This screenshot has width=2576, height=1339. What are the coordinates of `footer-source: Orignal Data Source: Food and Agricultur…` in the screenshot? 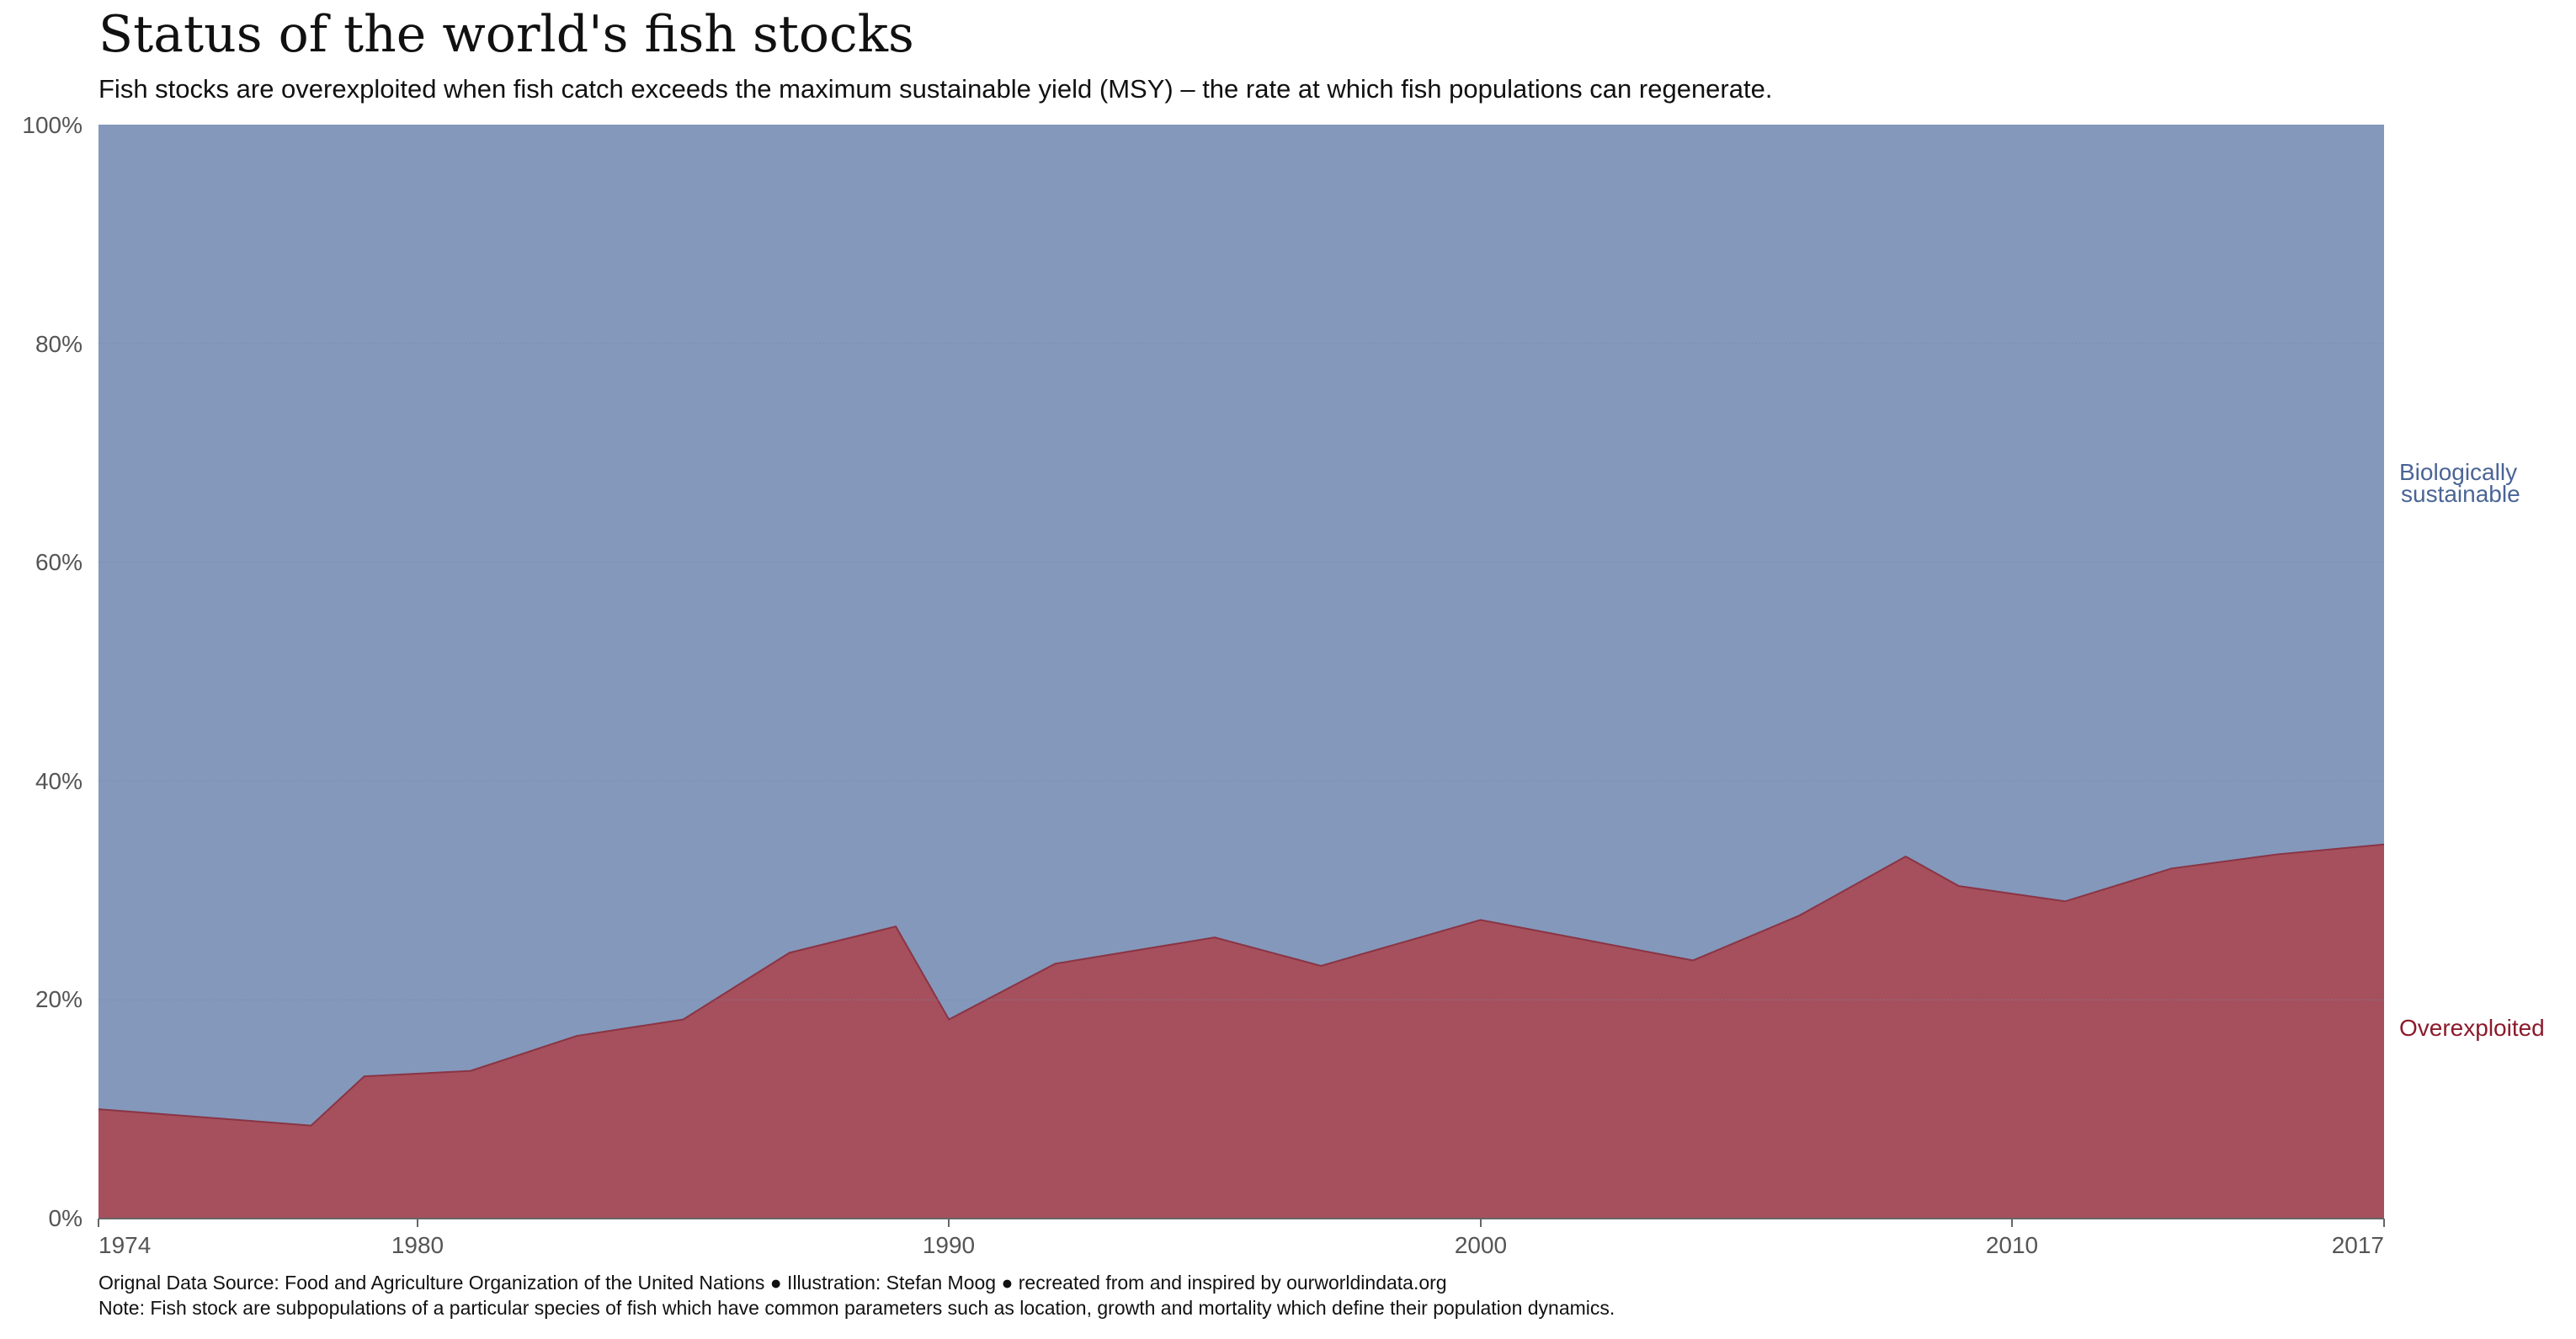 It's located at (773, 1283).